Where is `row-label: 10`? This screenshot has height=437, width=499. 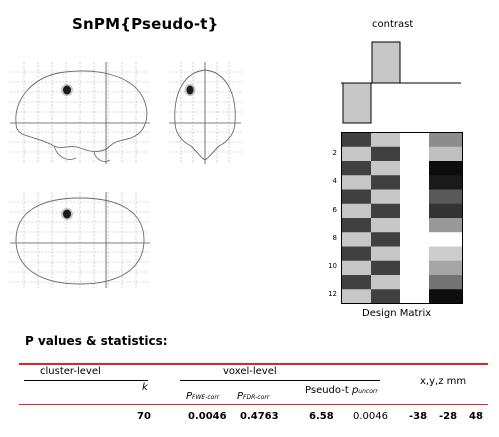 row-label: 10 is located at coordinates (332, 266).